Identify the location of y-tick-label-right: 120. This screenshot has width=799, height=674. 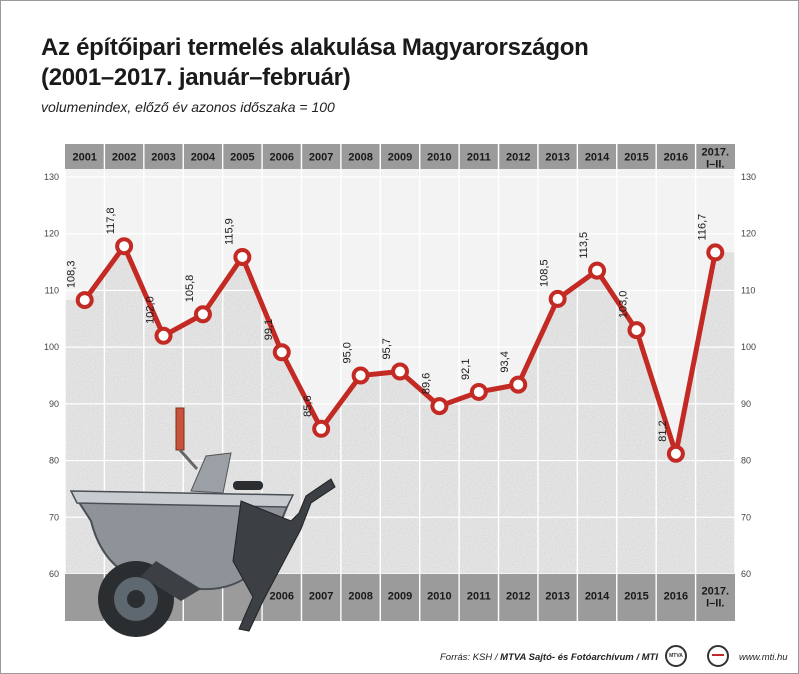
(748, 234).